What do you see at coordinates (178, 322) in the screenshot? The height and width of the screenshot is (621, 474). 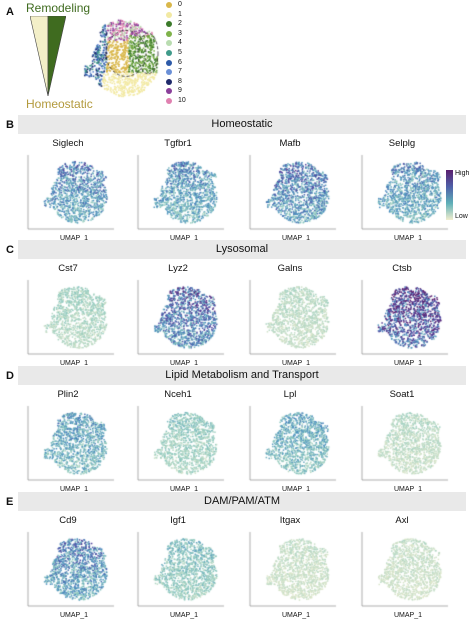 I see `feature-plot-lyz2` at bounding box center [178, 322].